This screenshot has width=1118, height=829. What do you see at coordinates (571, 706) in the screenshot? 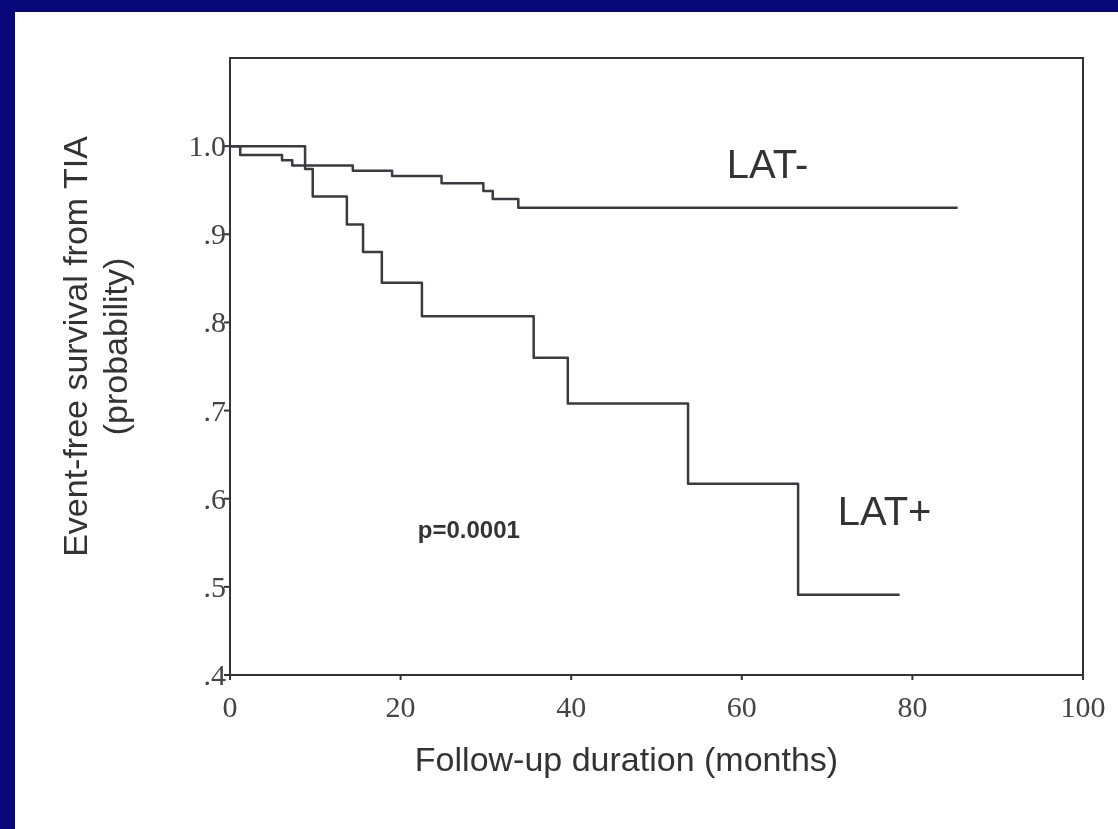
I see `x-tick-label: 40` at bounding box center [571, 706].